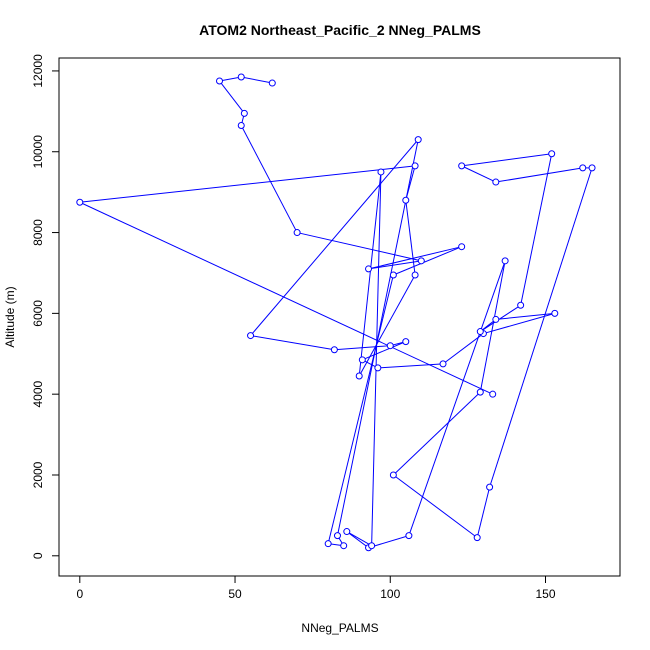 The width and height of the screenshot is (650, 650). I want to click on x-axis: 0 50 100 150, so click(316, 588).